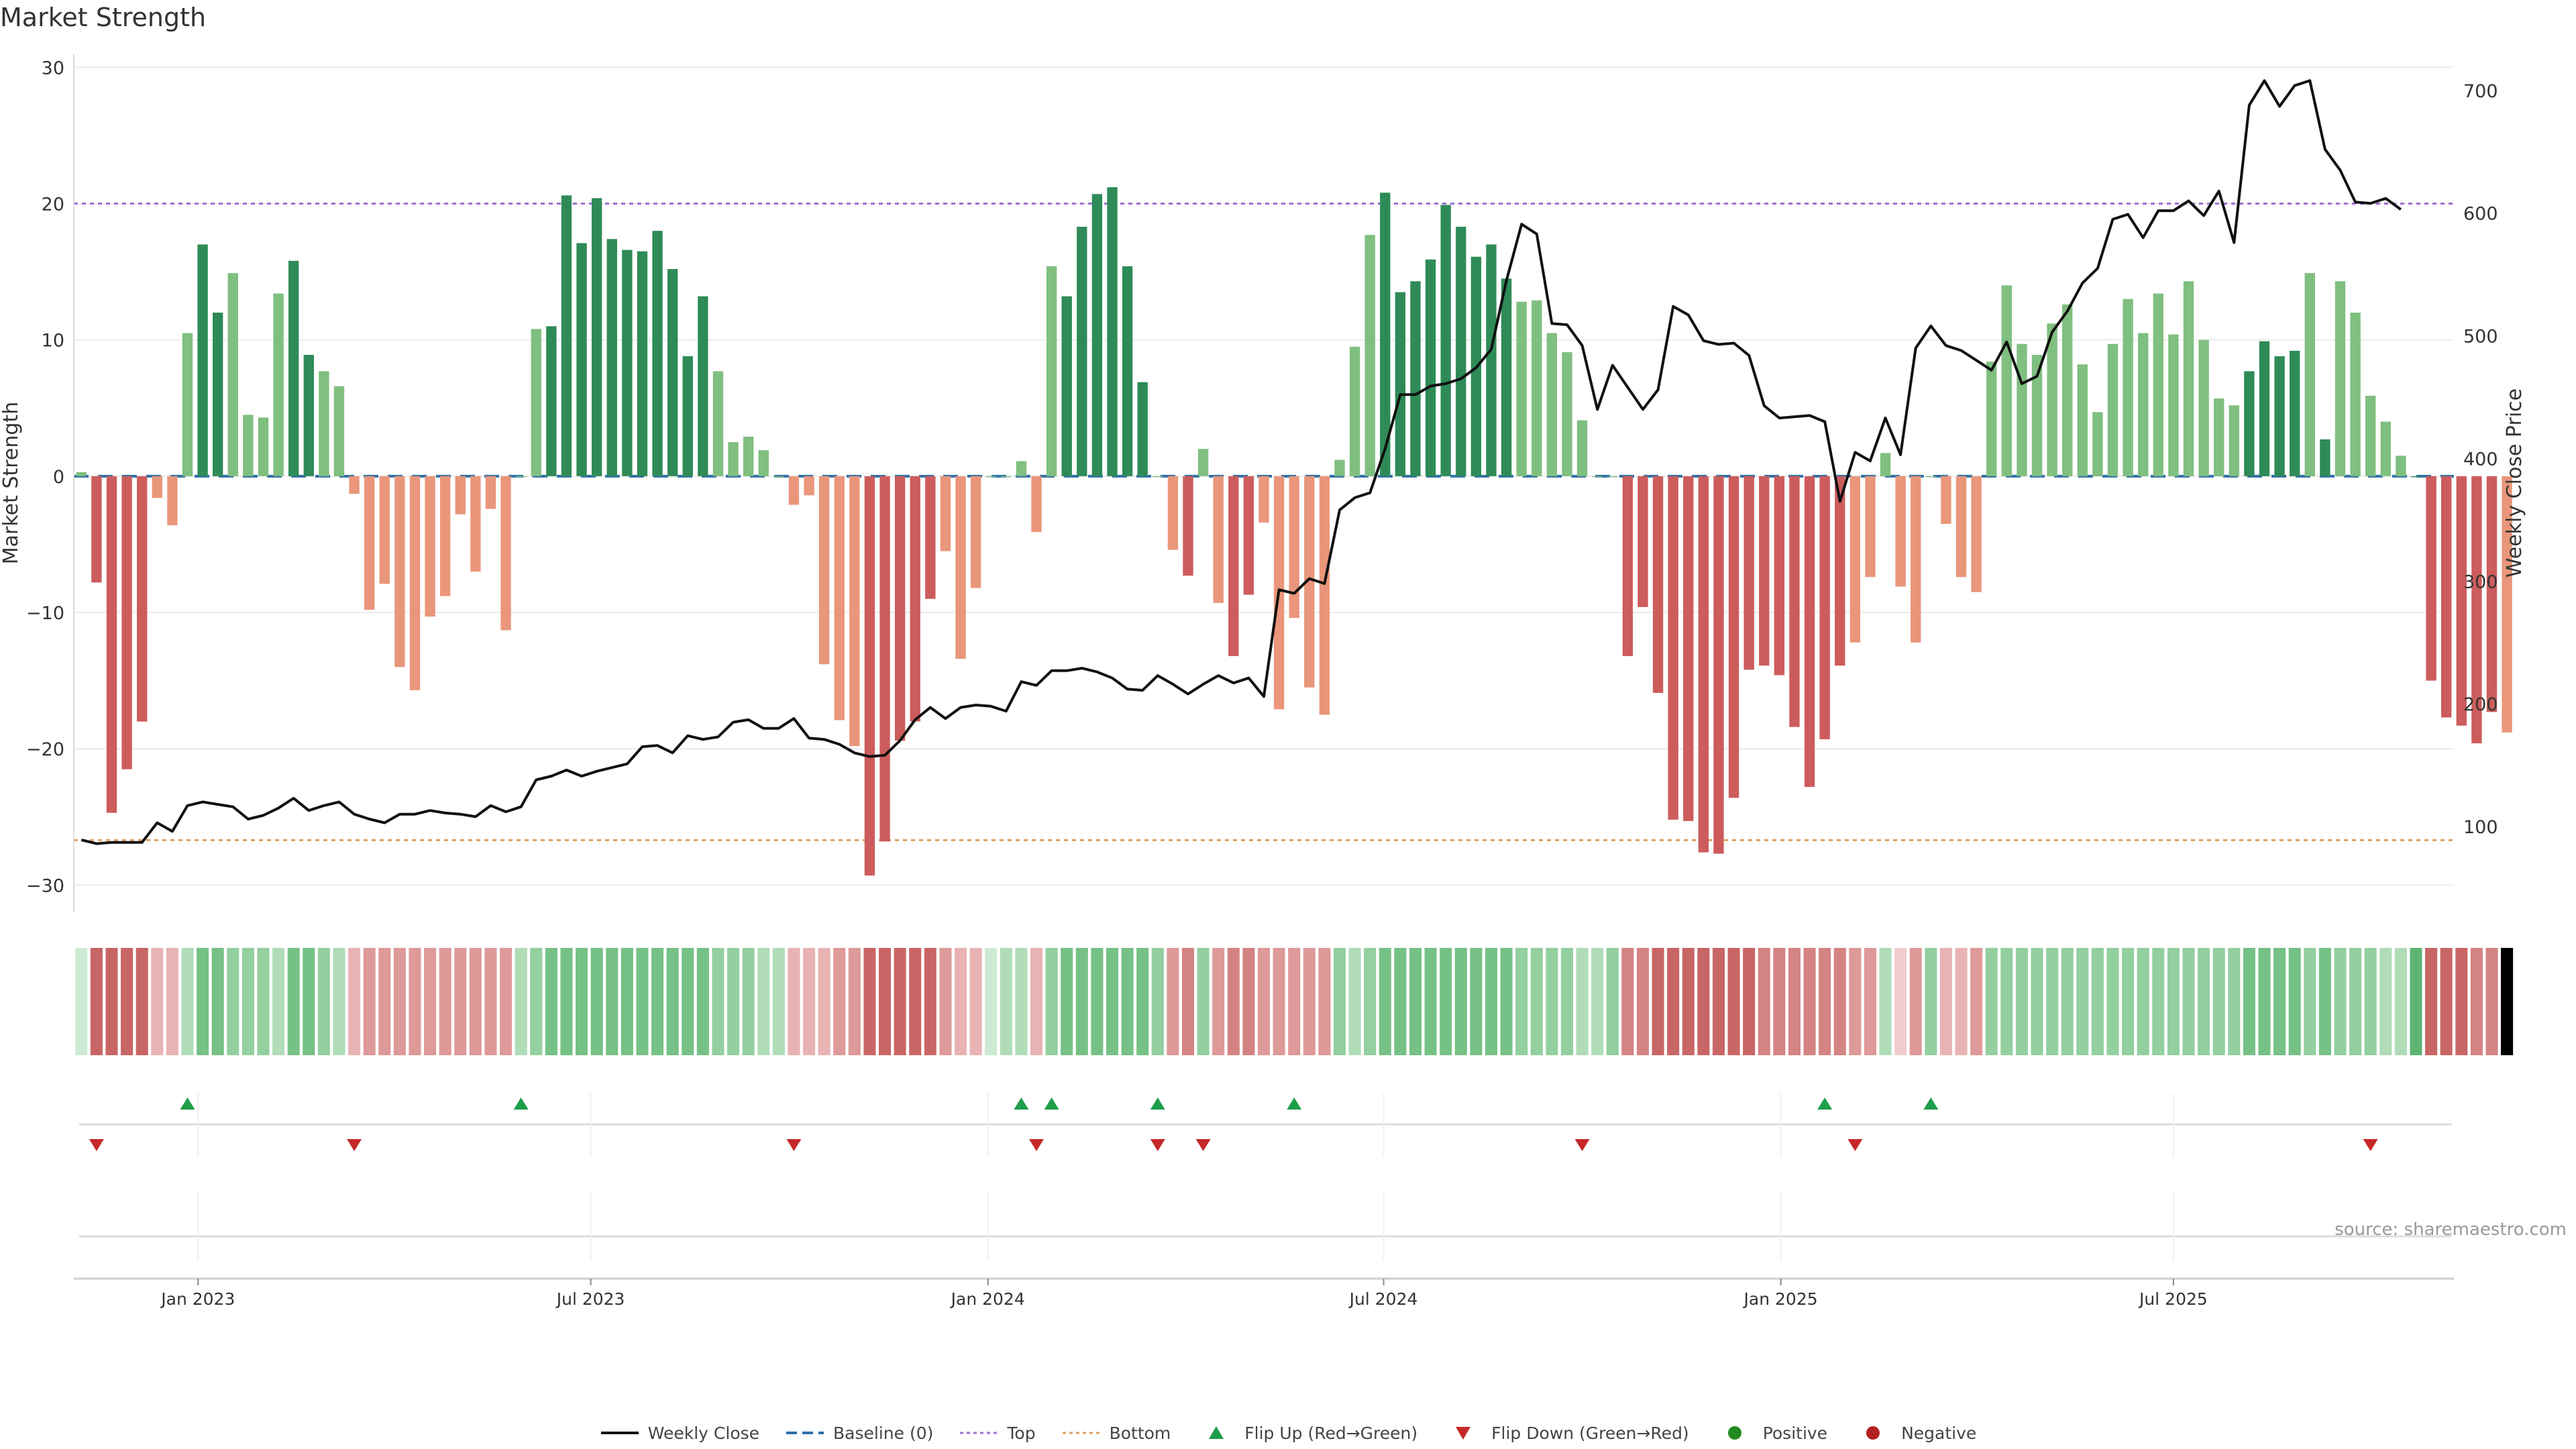 The image size is (2576, 1449). What do you see at coordinates (1140, 1433) in the screenshot?
I see `legend-label: Bottom` at bounding box center [1140, 1433].